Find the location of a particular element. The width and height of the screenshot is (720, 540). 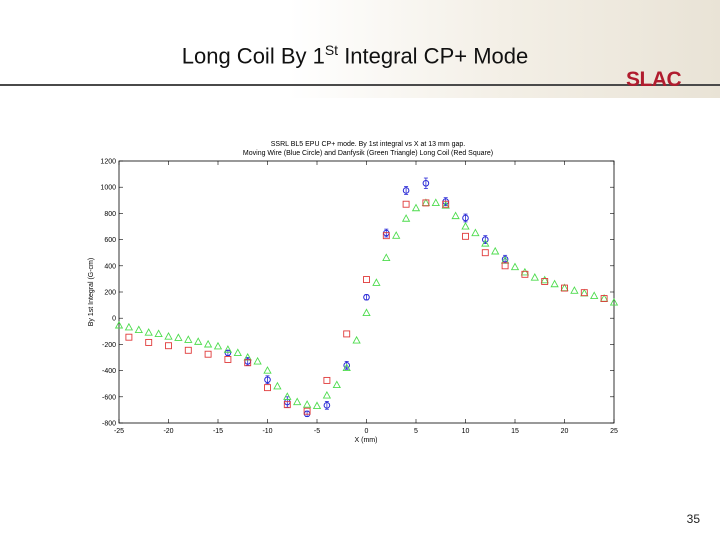

y-tick-label: 0 is located at coordinates (114, 319).